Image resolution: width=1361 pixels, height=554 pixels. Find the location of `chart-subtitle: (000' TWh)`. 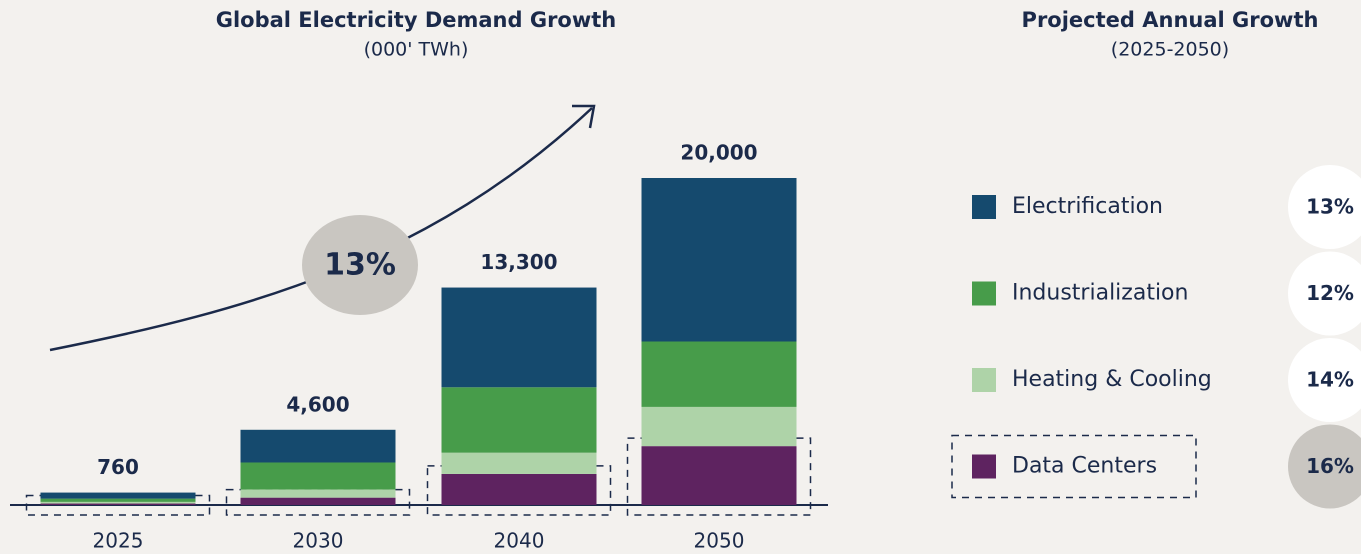

chart-subtitle: (000' TWh) is located at coordinates (416, 50).